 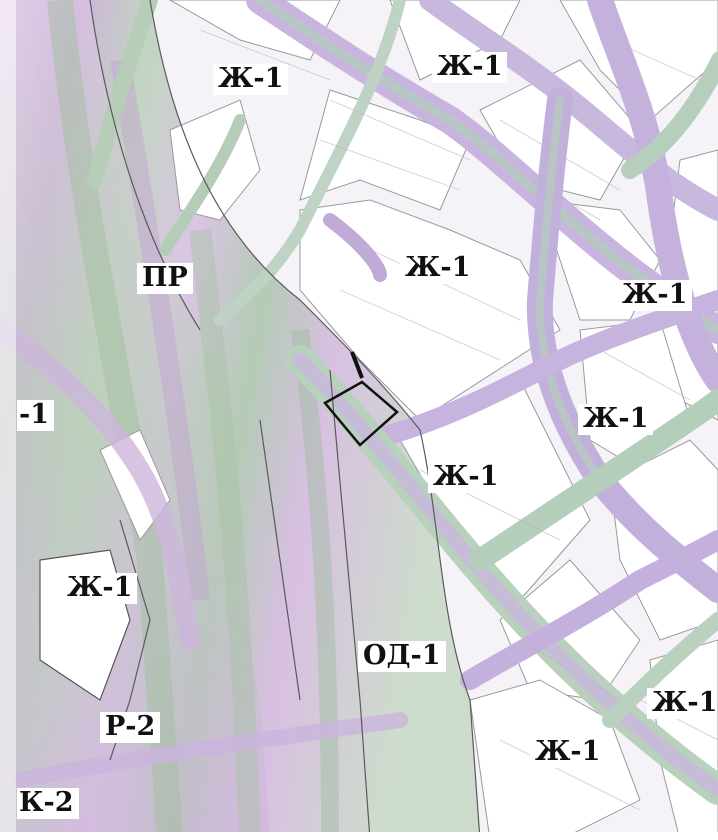 What do you see at coordinates (359, 836) in the screenshot?
I see `map-bottom-edge` at bounding box center [359, 836].